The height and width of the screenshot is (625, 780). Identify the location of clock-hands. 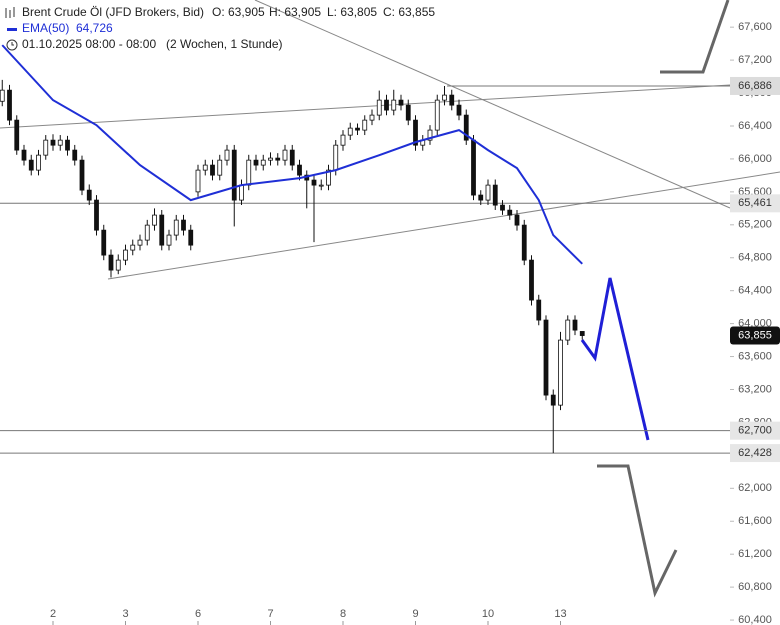
(12, 44).